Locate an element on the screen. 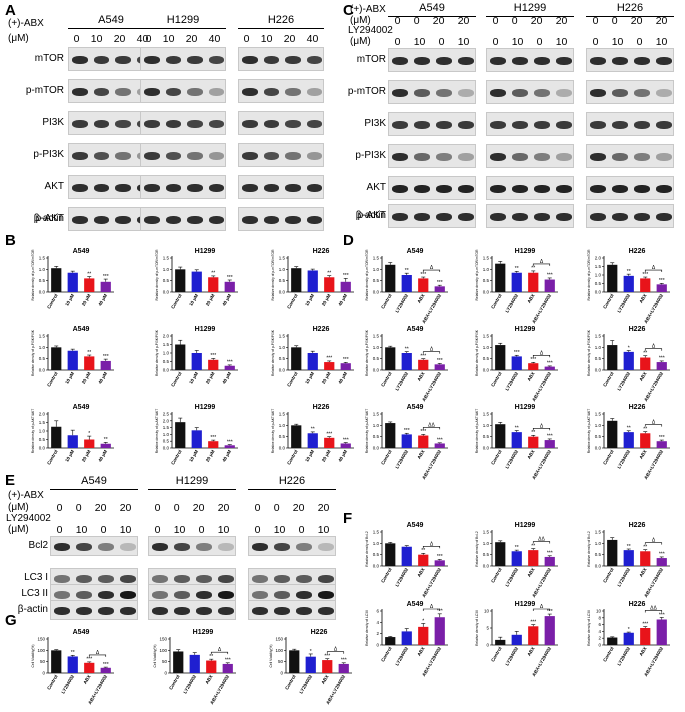  comparison-bracket is located at coordinates (431, 547).